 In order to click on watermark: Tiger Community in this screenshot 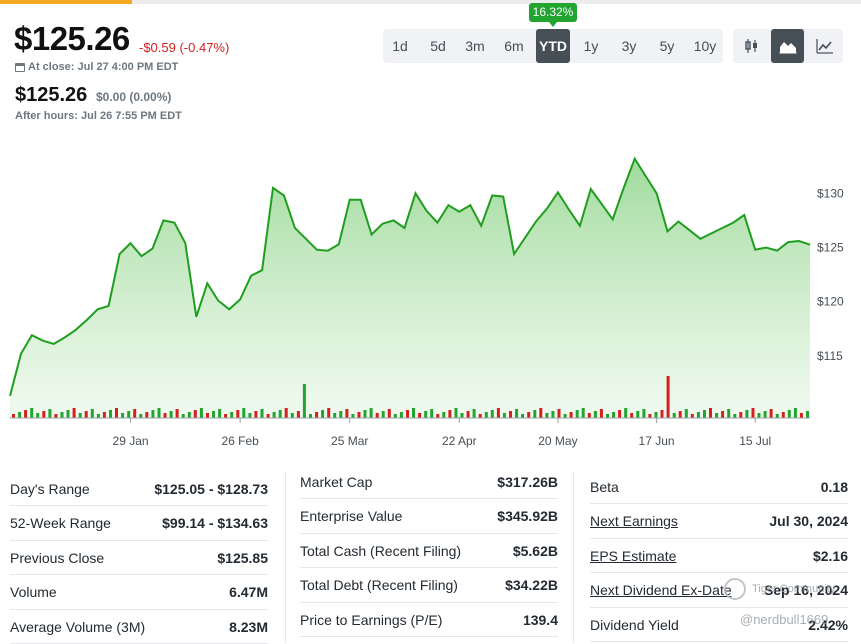, I will do `click(779, 589)`.